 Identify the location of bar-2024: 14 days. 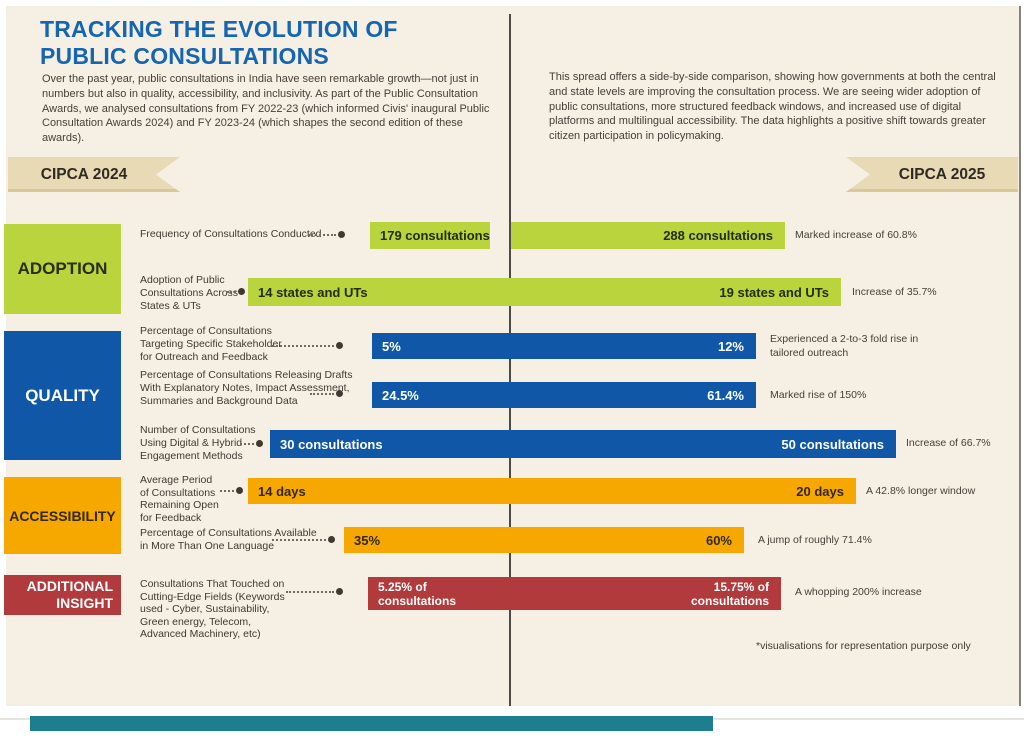
(379, 491).